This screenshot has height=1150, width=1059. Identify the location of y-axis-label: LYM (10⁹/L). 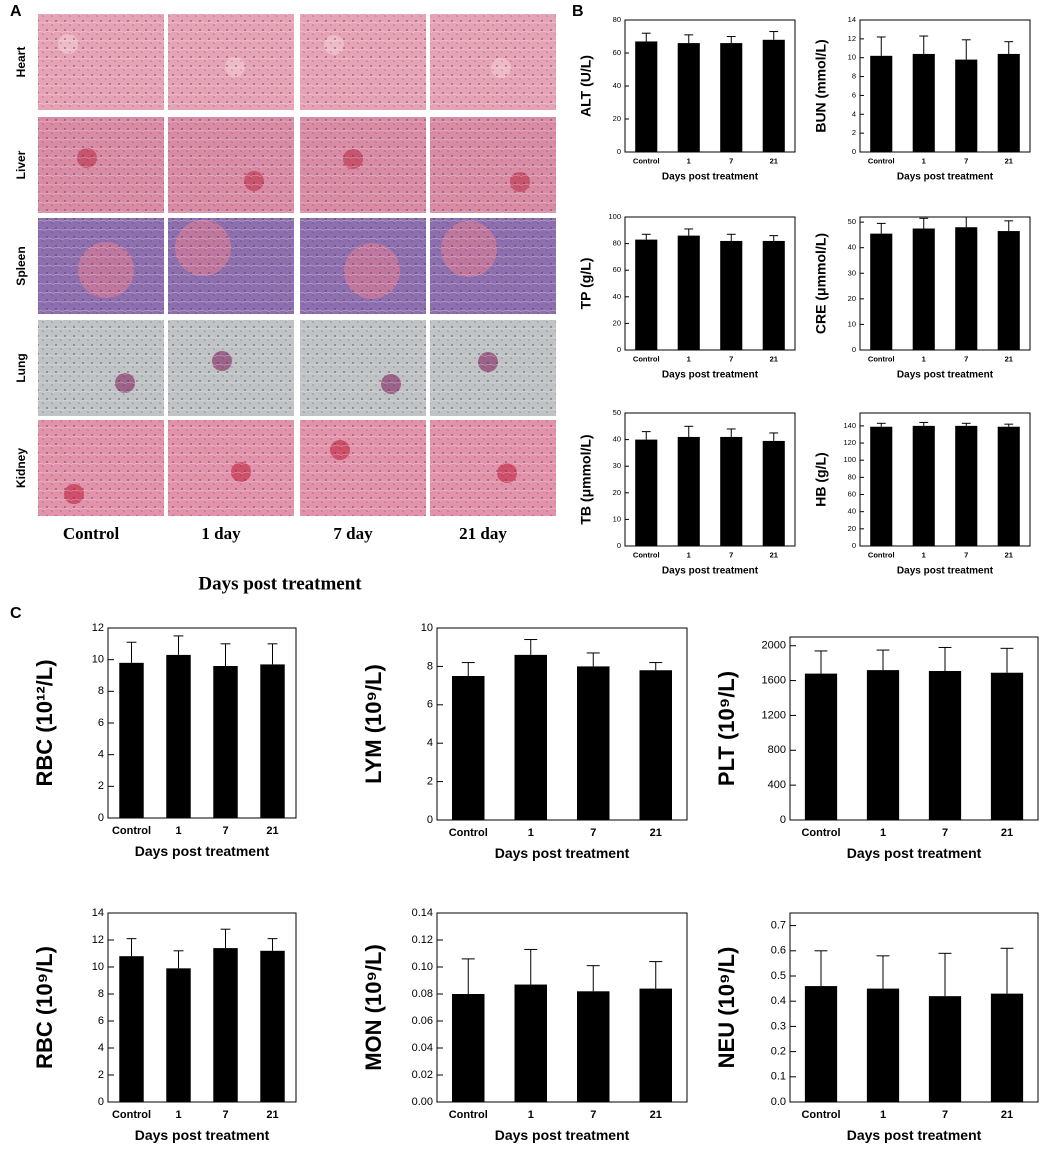
(373, 724).